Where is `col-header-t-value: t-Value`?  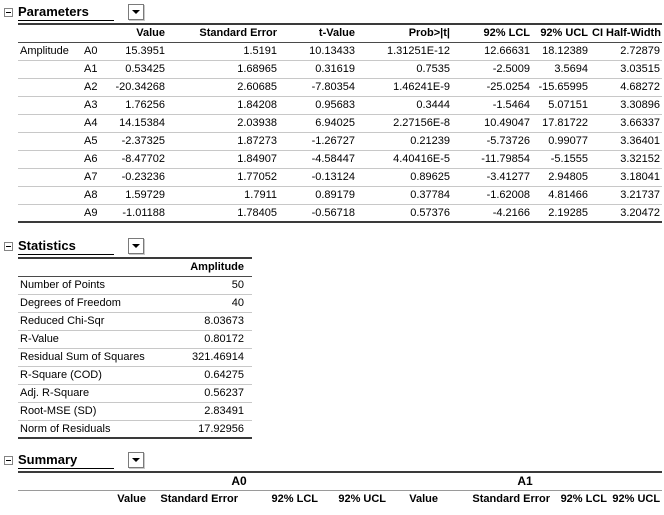 col-header-t-value: t-Value is located at coordinates (318, 33).